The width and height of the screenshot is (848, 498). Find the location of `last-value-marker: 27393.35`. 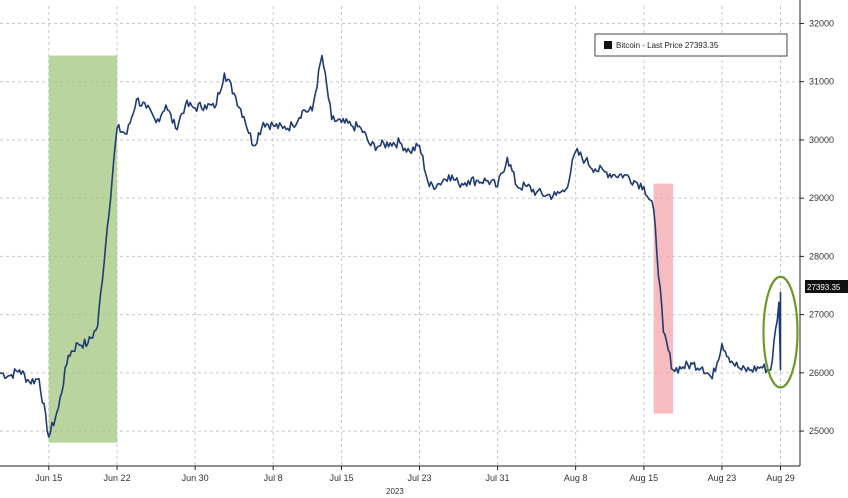

last-value-marker: 27393.35 is located at coordinates (826, 286).